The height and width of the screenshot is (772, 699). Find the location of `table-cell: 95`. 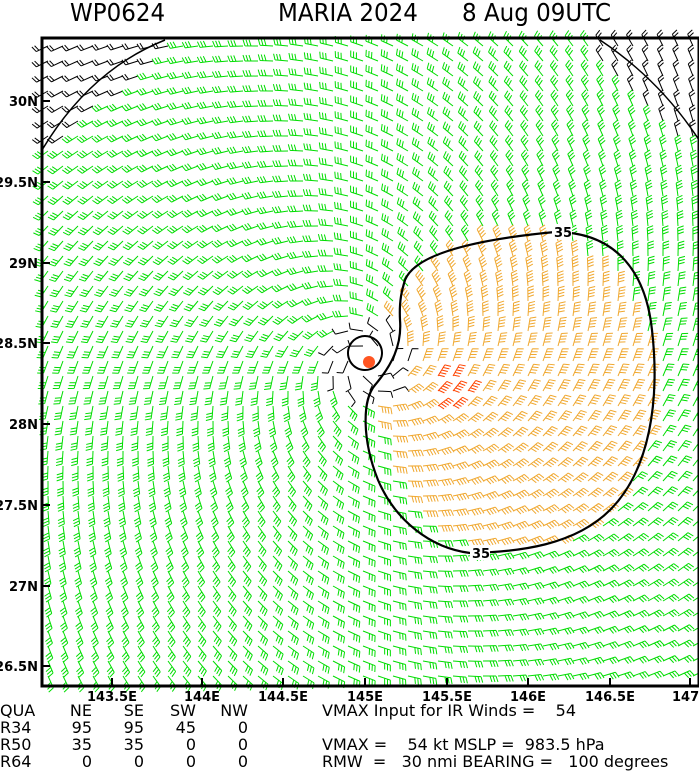

table-cell: 95 is located at coordinates (81, 727).